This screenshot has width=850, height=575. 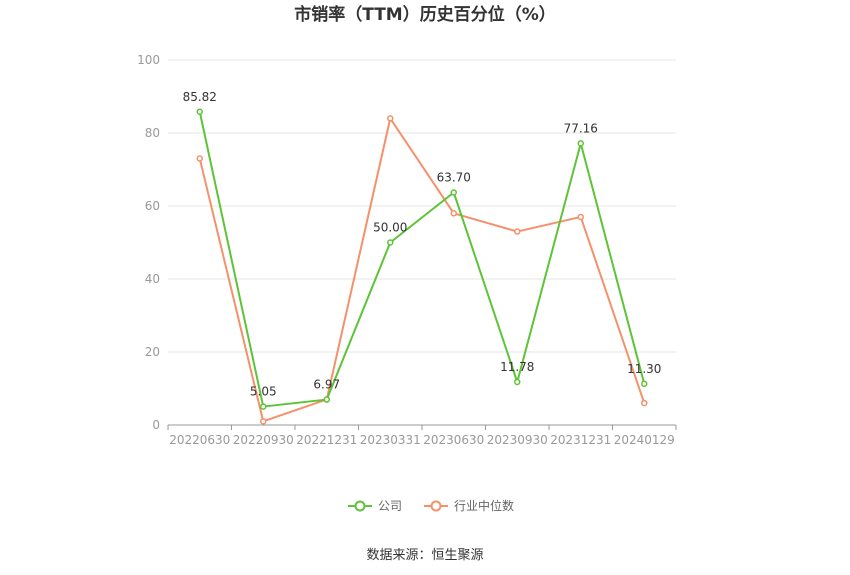 I want to click on x-tick-label: 20220930, so click(x=263, y=440).